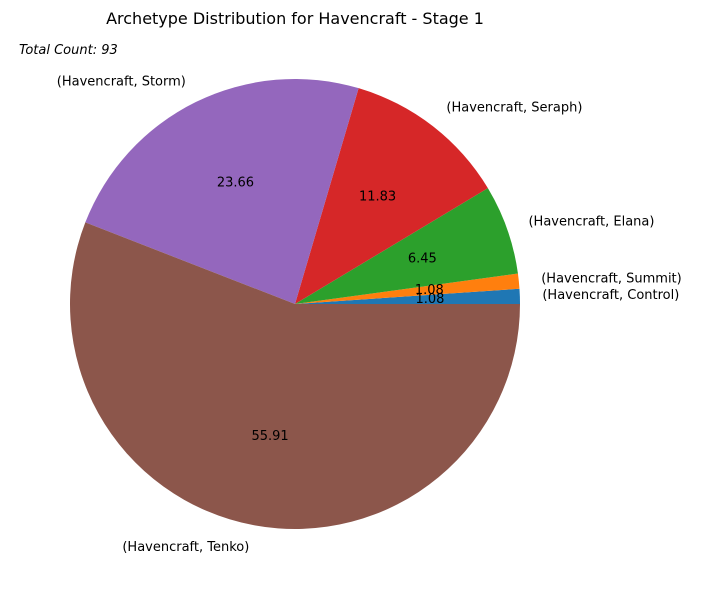 Image resolution: width=701 pixels, height=590 pixels. I want to click on slice-label-havencraft-storm: (Havencraft, Storm), so click(121, 81).